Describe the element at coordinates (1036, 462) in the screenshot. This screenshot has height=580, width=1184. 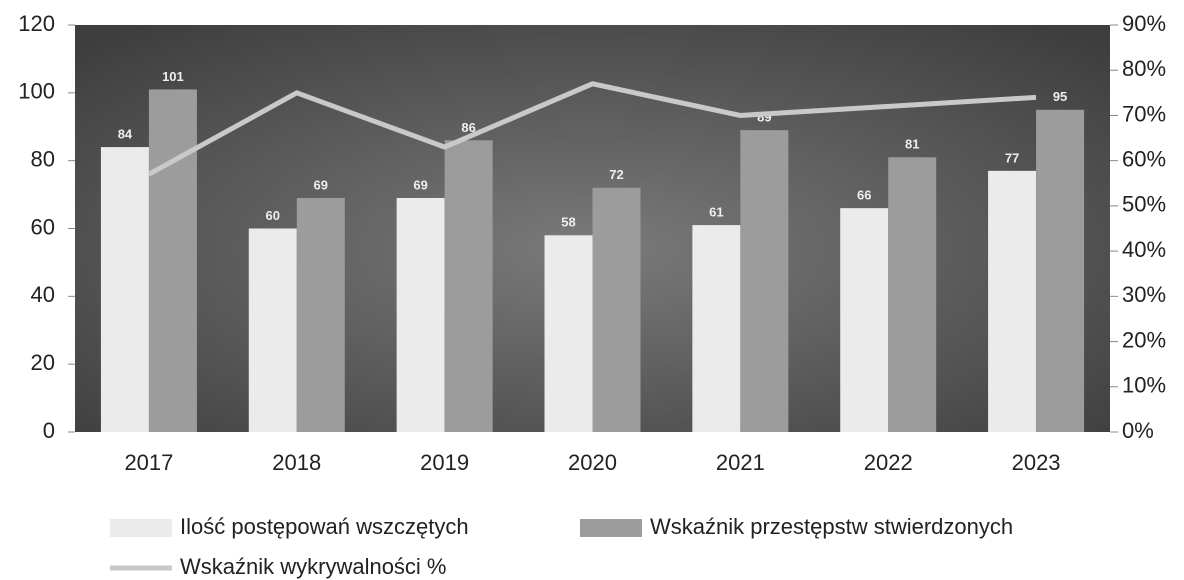
I see `x-tick-label: 2023` at that location.